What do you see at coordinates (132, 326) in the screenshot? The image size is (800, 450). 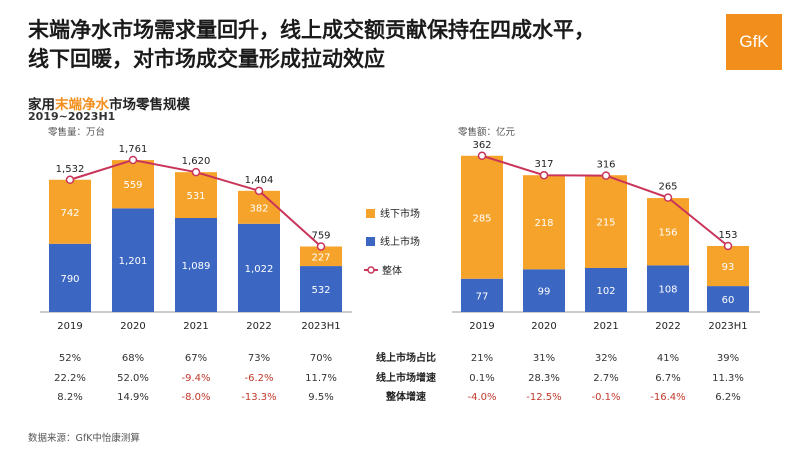 I see `volume-category-2020: 2020` at bounding box center [132, 326].